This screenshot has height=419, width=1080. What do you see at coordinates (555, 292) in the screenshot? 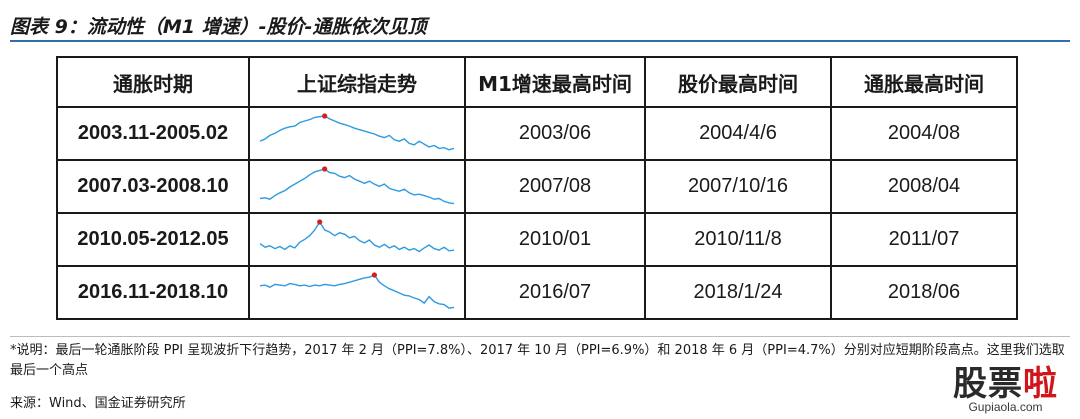
I see `m1-peak-cell: 2016/07` at bounding box center [555, 292].